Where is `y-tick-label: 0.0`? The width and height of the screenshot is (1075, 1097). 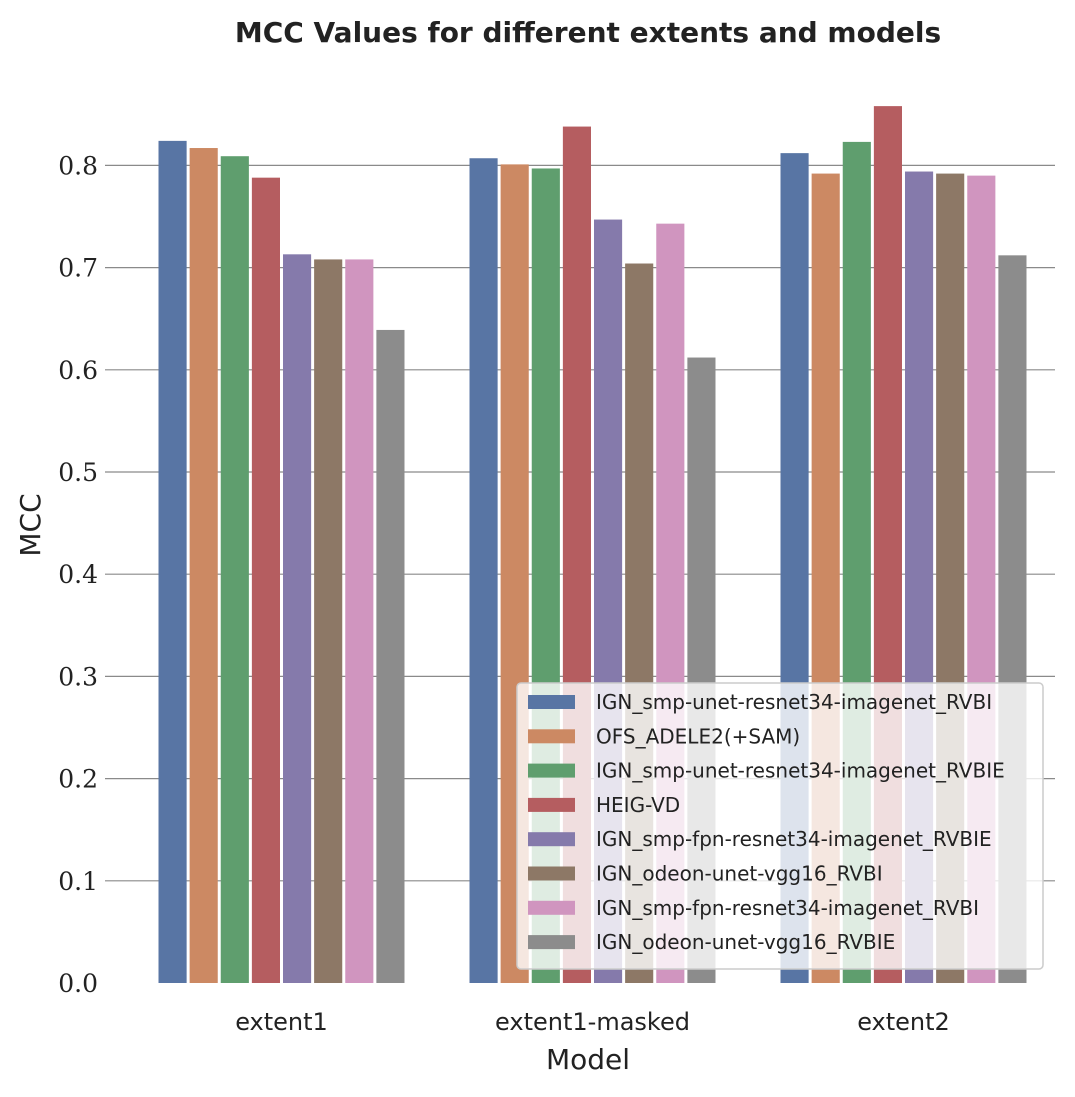 y-tick-label: 0.0 is located at coordinates (78, 983).